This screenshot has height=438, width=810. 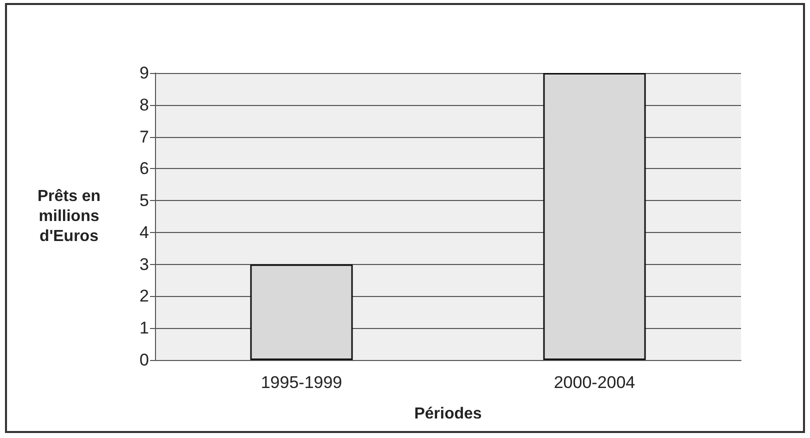 What do you see at coordinates (448, 414) in the screenshot?
I see `x-axis-title: Périodes` at bounding box center [448, 414].